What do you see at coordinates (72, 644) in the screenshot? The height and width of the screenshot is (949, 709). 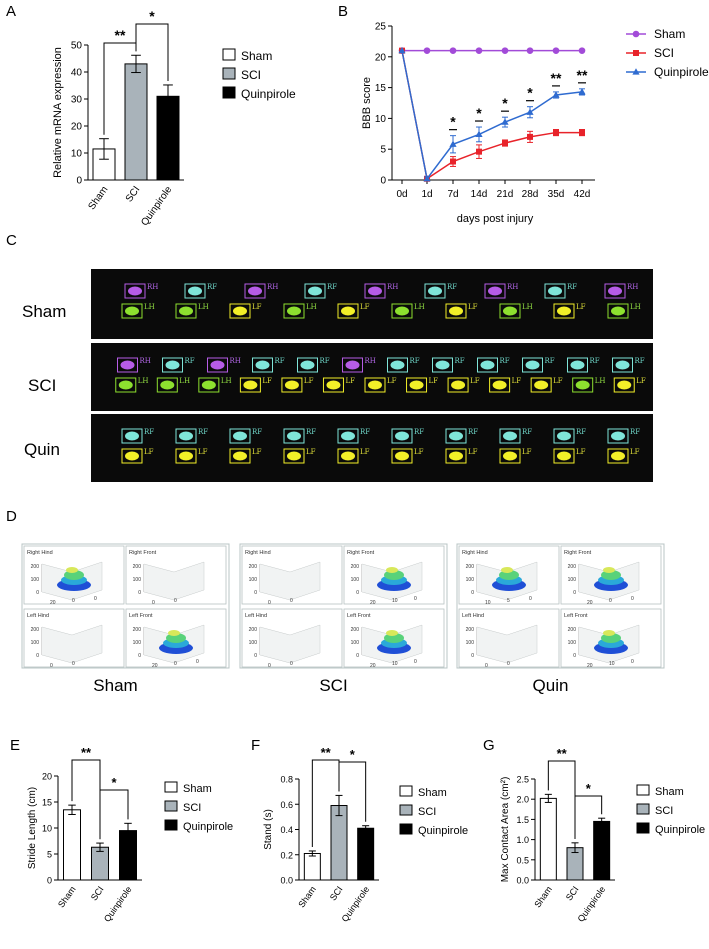 I see `plot3d-box` at bounding box center [72, 644].